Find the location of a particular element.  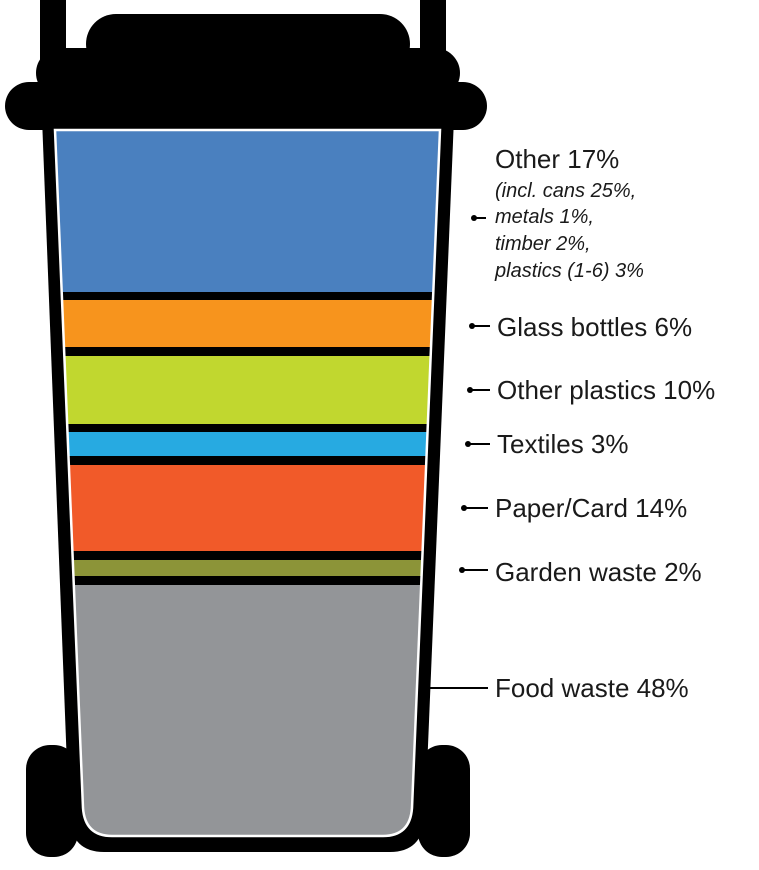

label-note: plastics (1-6) 3% is located at coordinates (569, 271).